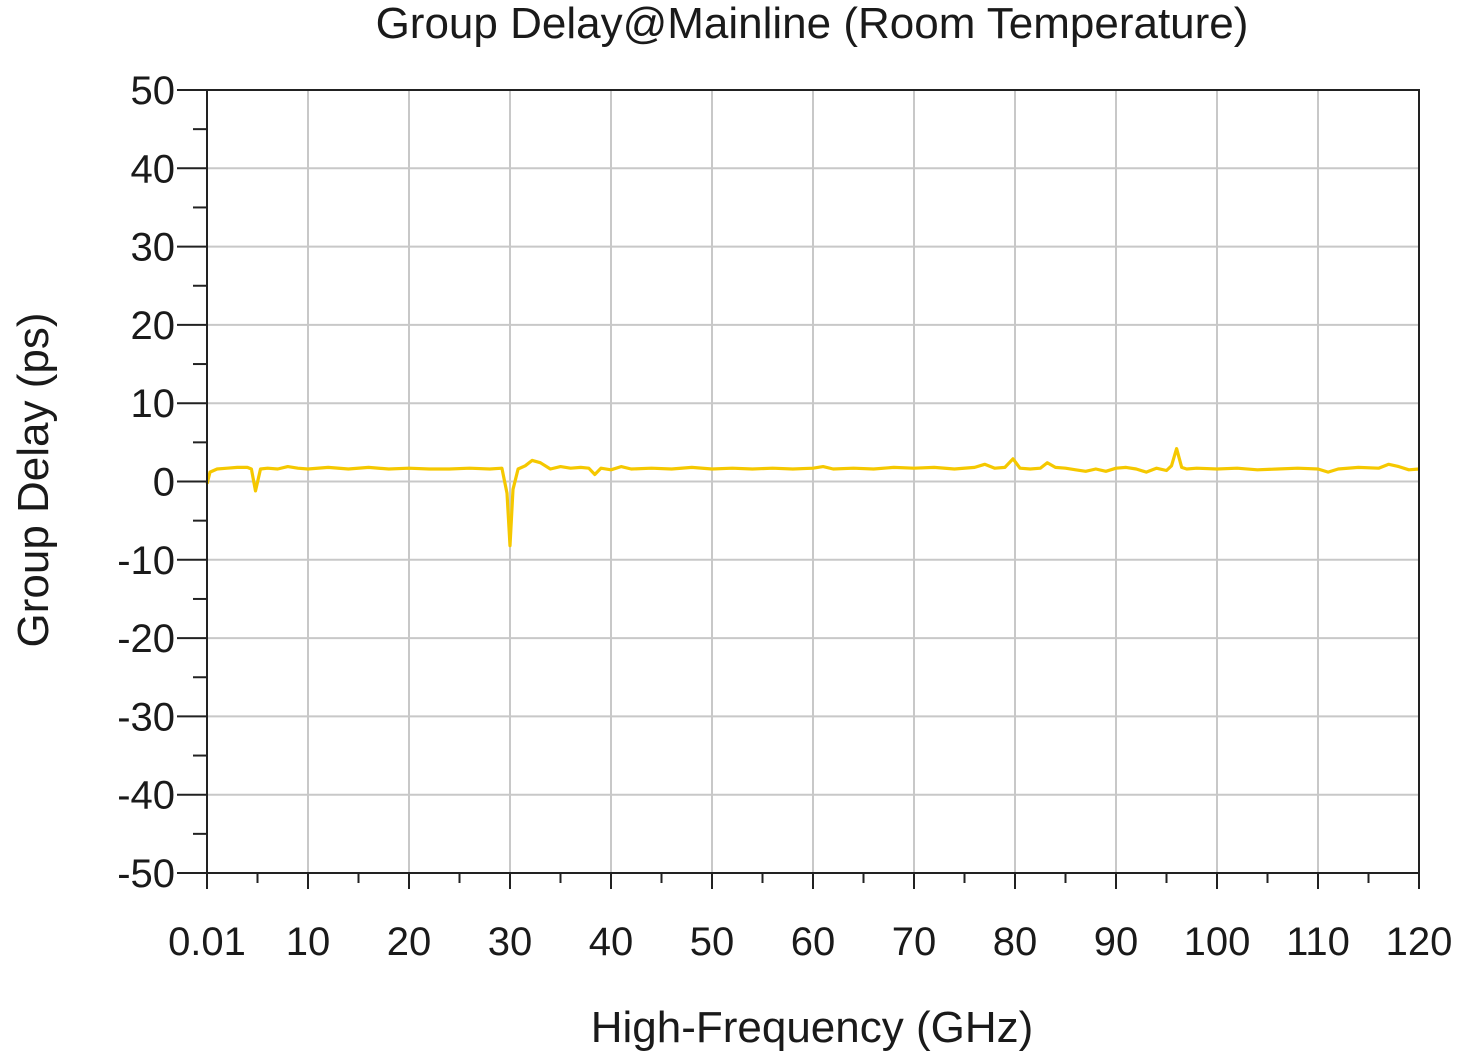 The height and width of the screenshot is (1056, 1464). I want to click on y-tick-label: 50, so click(153, 91).